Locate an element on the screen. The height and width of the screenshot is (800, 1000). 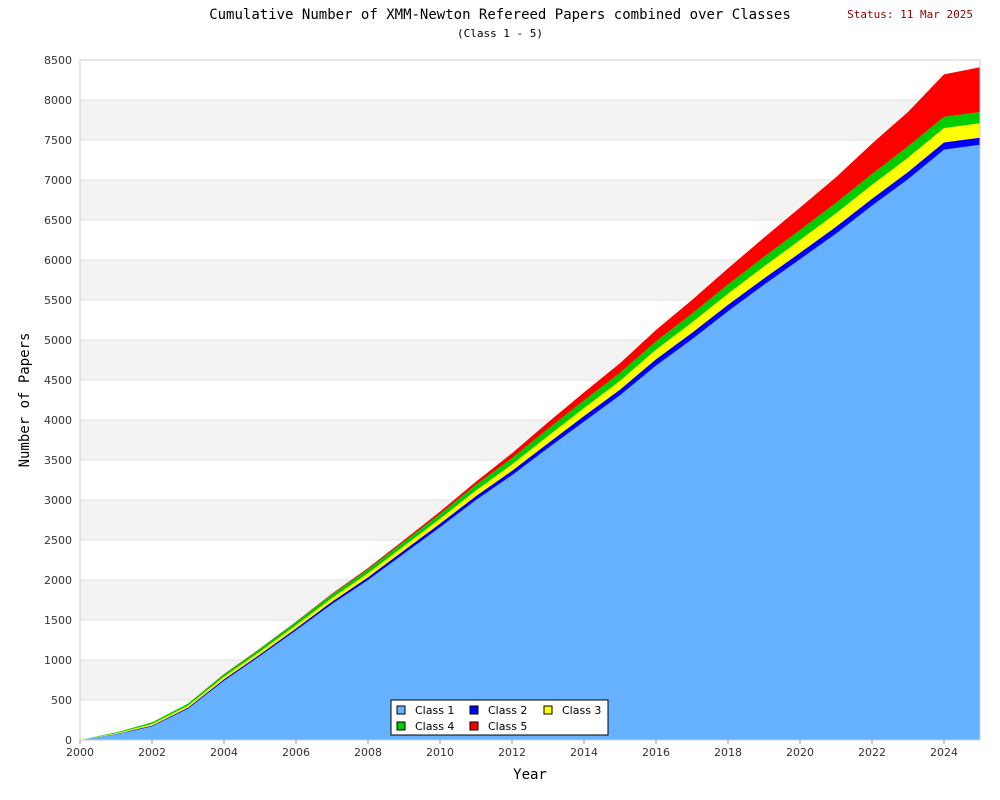
legend: Class 1 Class 2 Class 3 Class 4 Class 5 is located at coordinates (499, 717).